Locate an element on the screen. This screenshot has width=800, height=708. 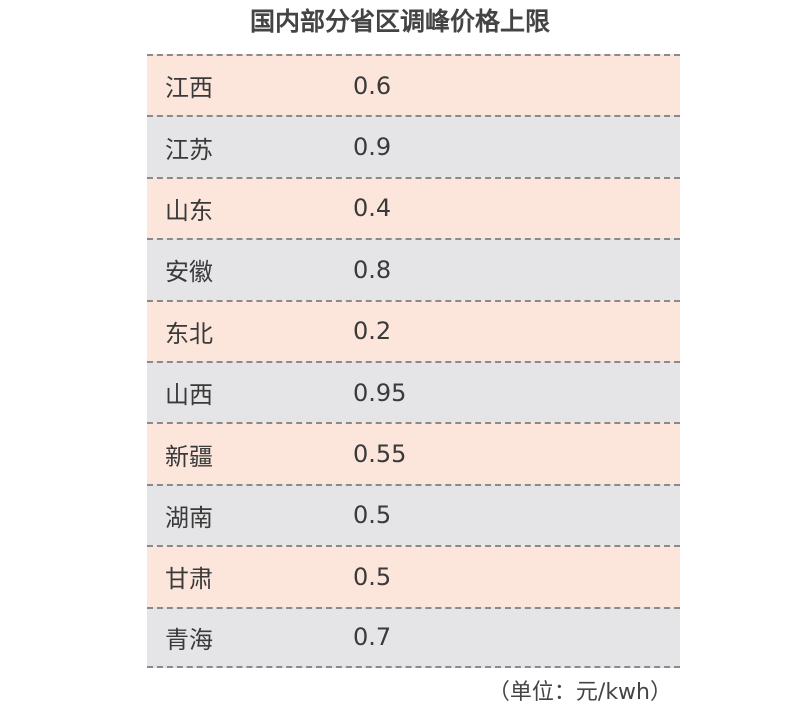
region-cell: 东北 is located at coordinates (189, 333).